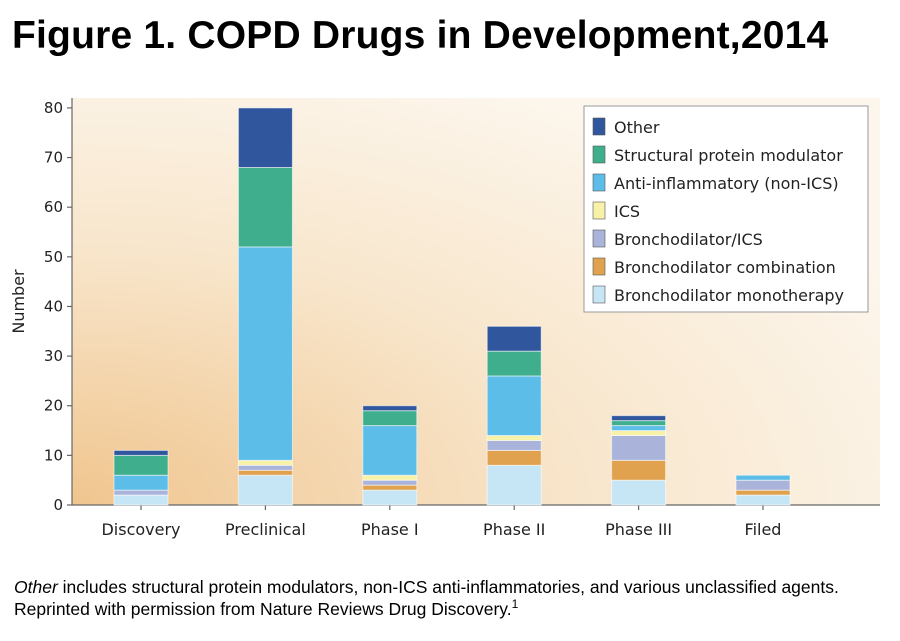  I want to click on x-tick-label: Filed, so click(763, 529).